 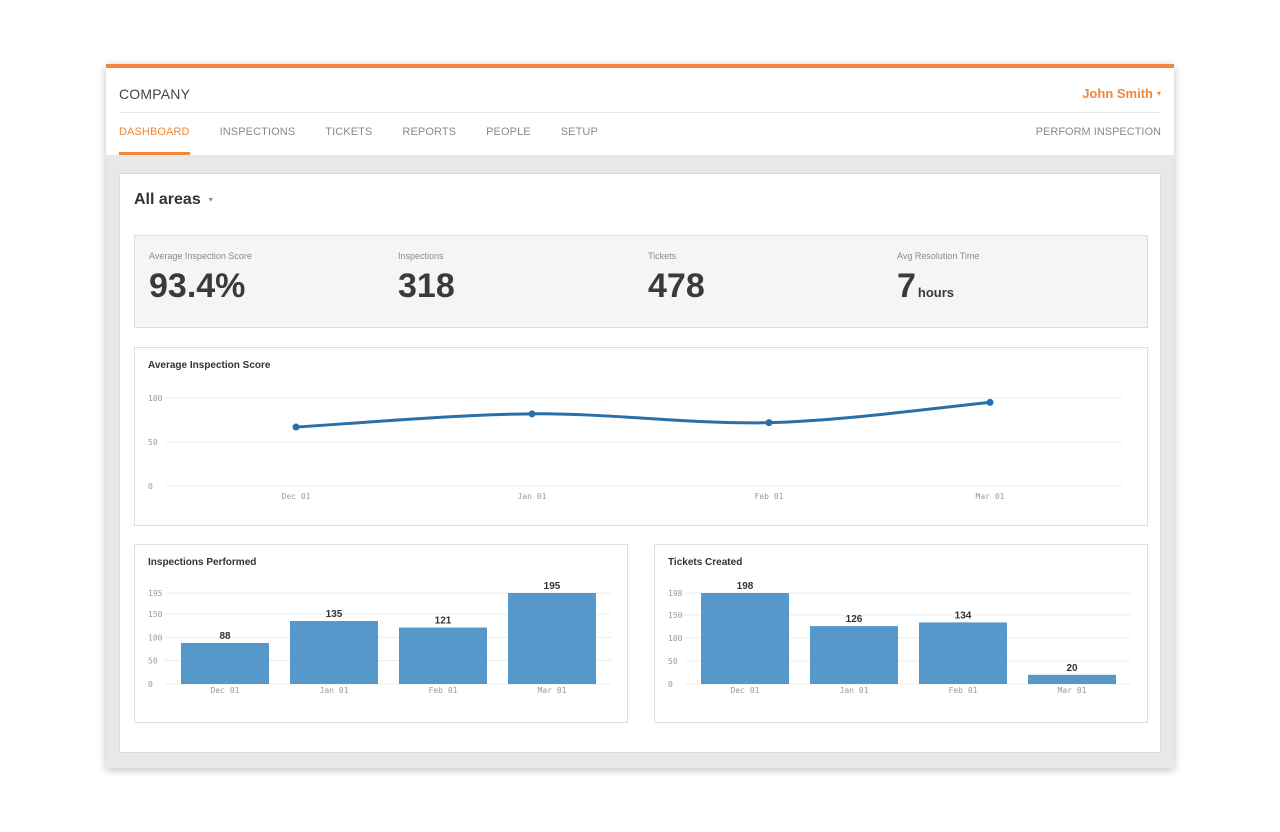 What do you see at coordinates (426, 286) in the screenshot?
I see `stat-value: 318` at bounding box center [426, 286].